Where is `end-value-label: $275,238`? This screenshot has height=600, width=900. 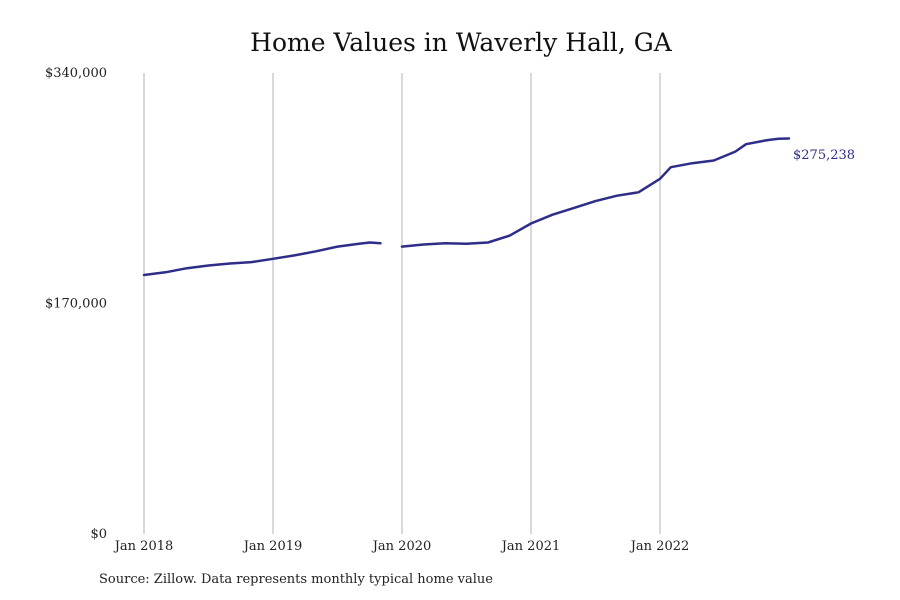
end-value-label: $275,238 is located at coordinates (824, 155).